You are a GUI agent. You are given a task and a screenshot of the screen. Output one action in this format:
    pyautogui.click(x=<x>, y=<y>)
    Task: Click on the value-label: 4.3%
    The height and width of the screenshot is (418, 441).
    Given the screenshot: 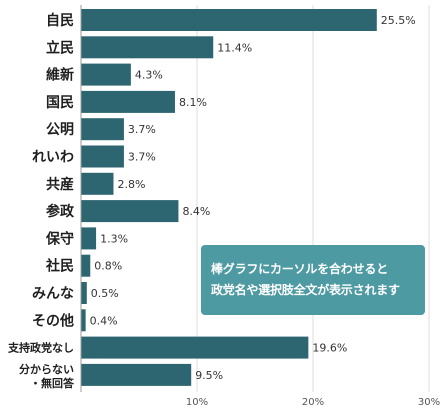 What is the action you would take?
    pyautogui.click(x=149, y=75)
    